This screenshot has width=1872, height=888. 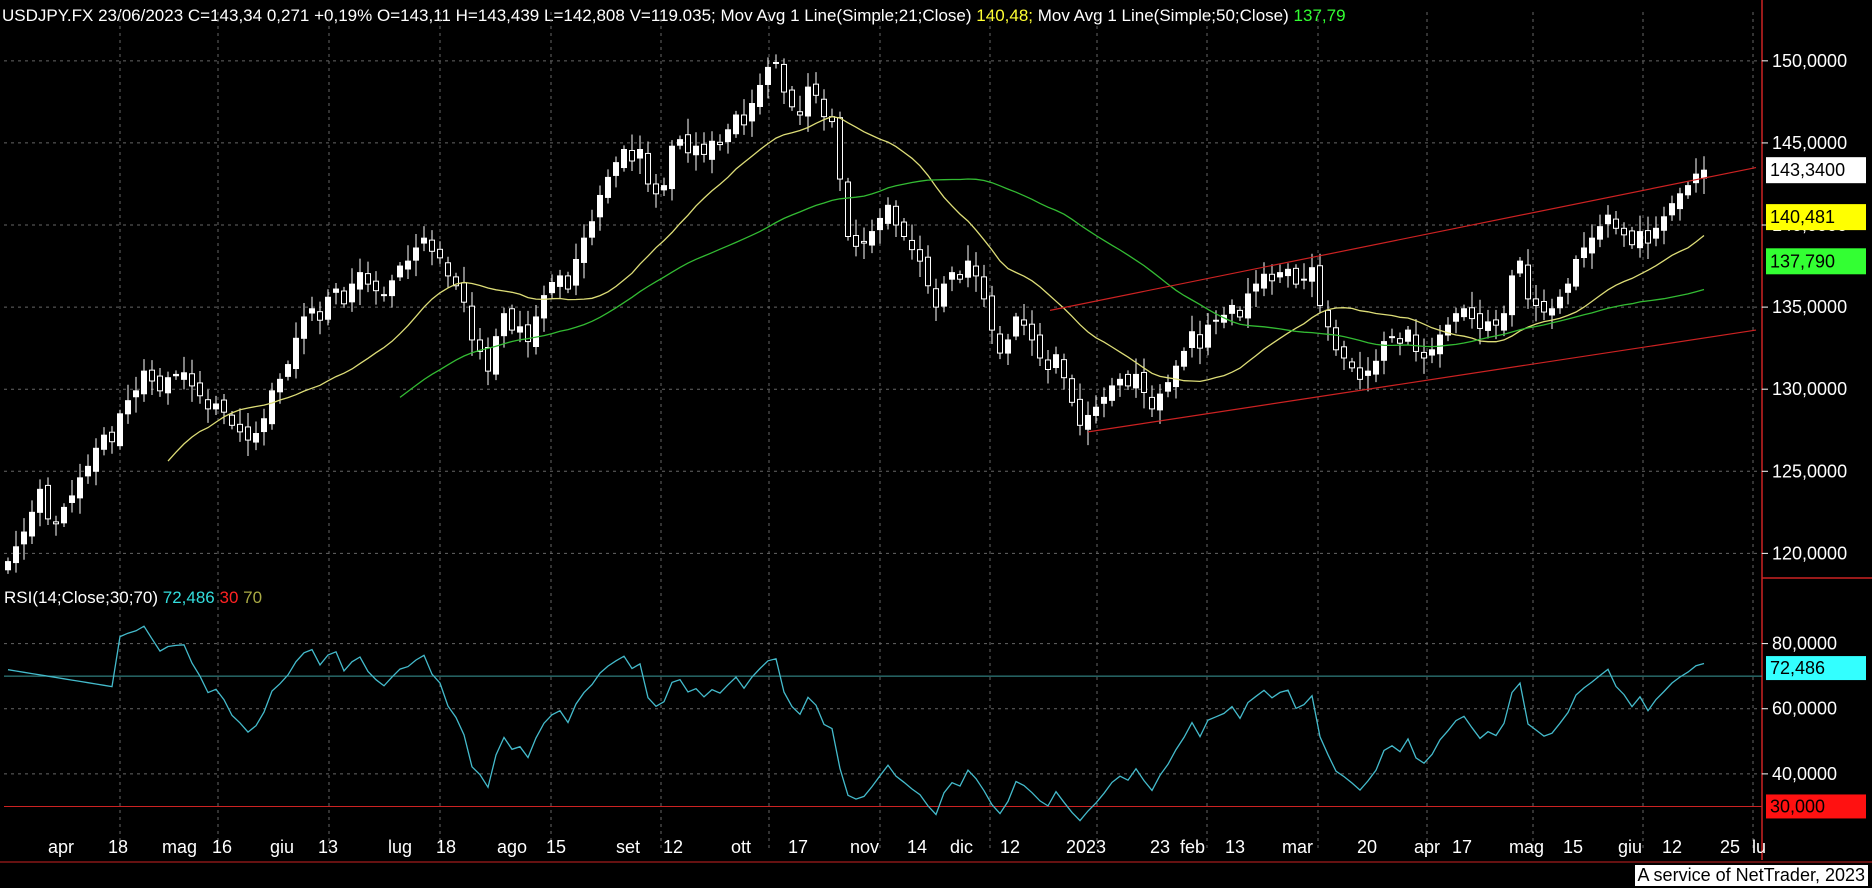 I want to click on x-tick-label-14: nov, so click(x=864, y=847).